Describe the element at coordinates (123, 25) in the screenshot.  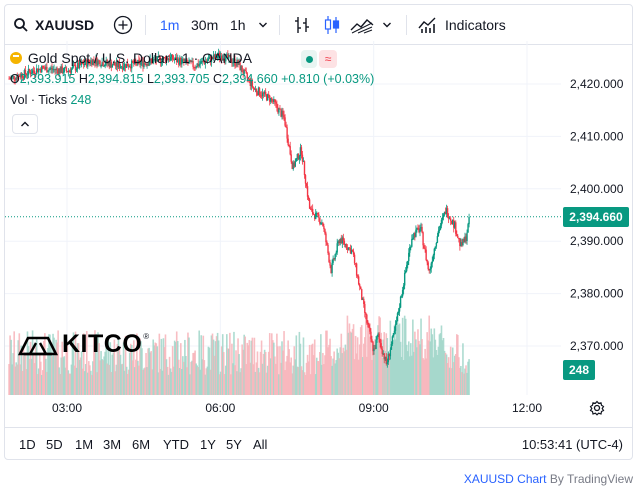
I see `compare-button` at that location.